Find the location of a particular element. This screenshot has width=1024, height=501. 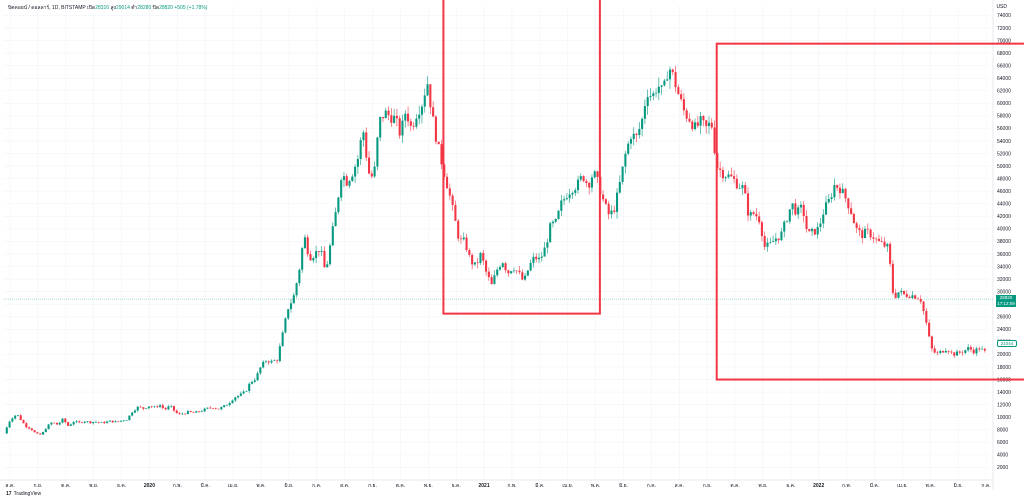

secondary-price-value: 21044 is located at coordinates (1007, 343).